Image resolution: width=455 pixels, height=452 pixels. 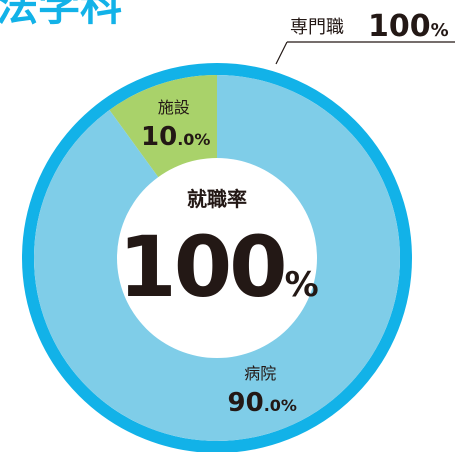 What do you see at coordinates (365, 37) in the screenshot?
I see `ring-legend: 専門職 100%` at bounding box center [365, 37].